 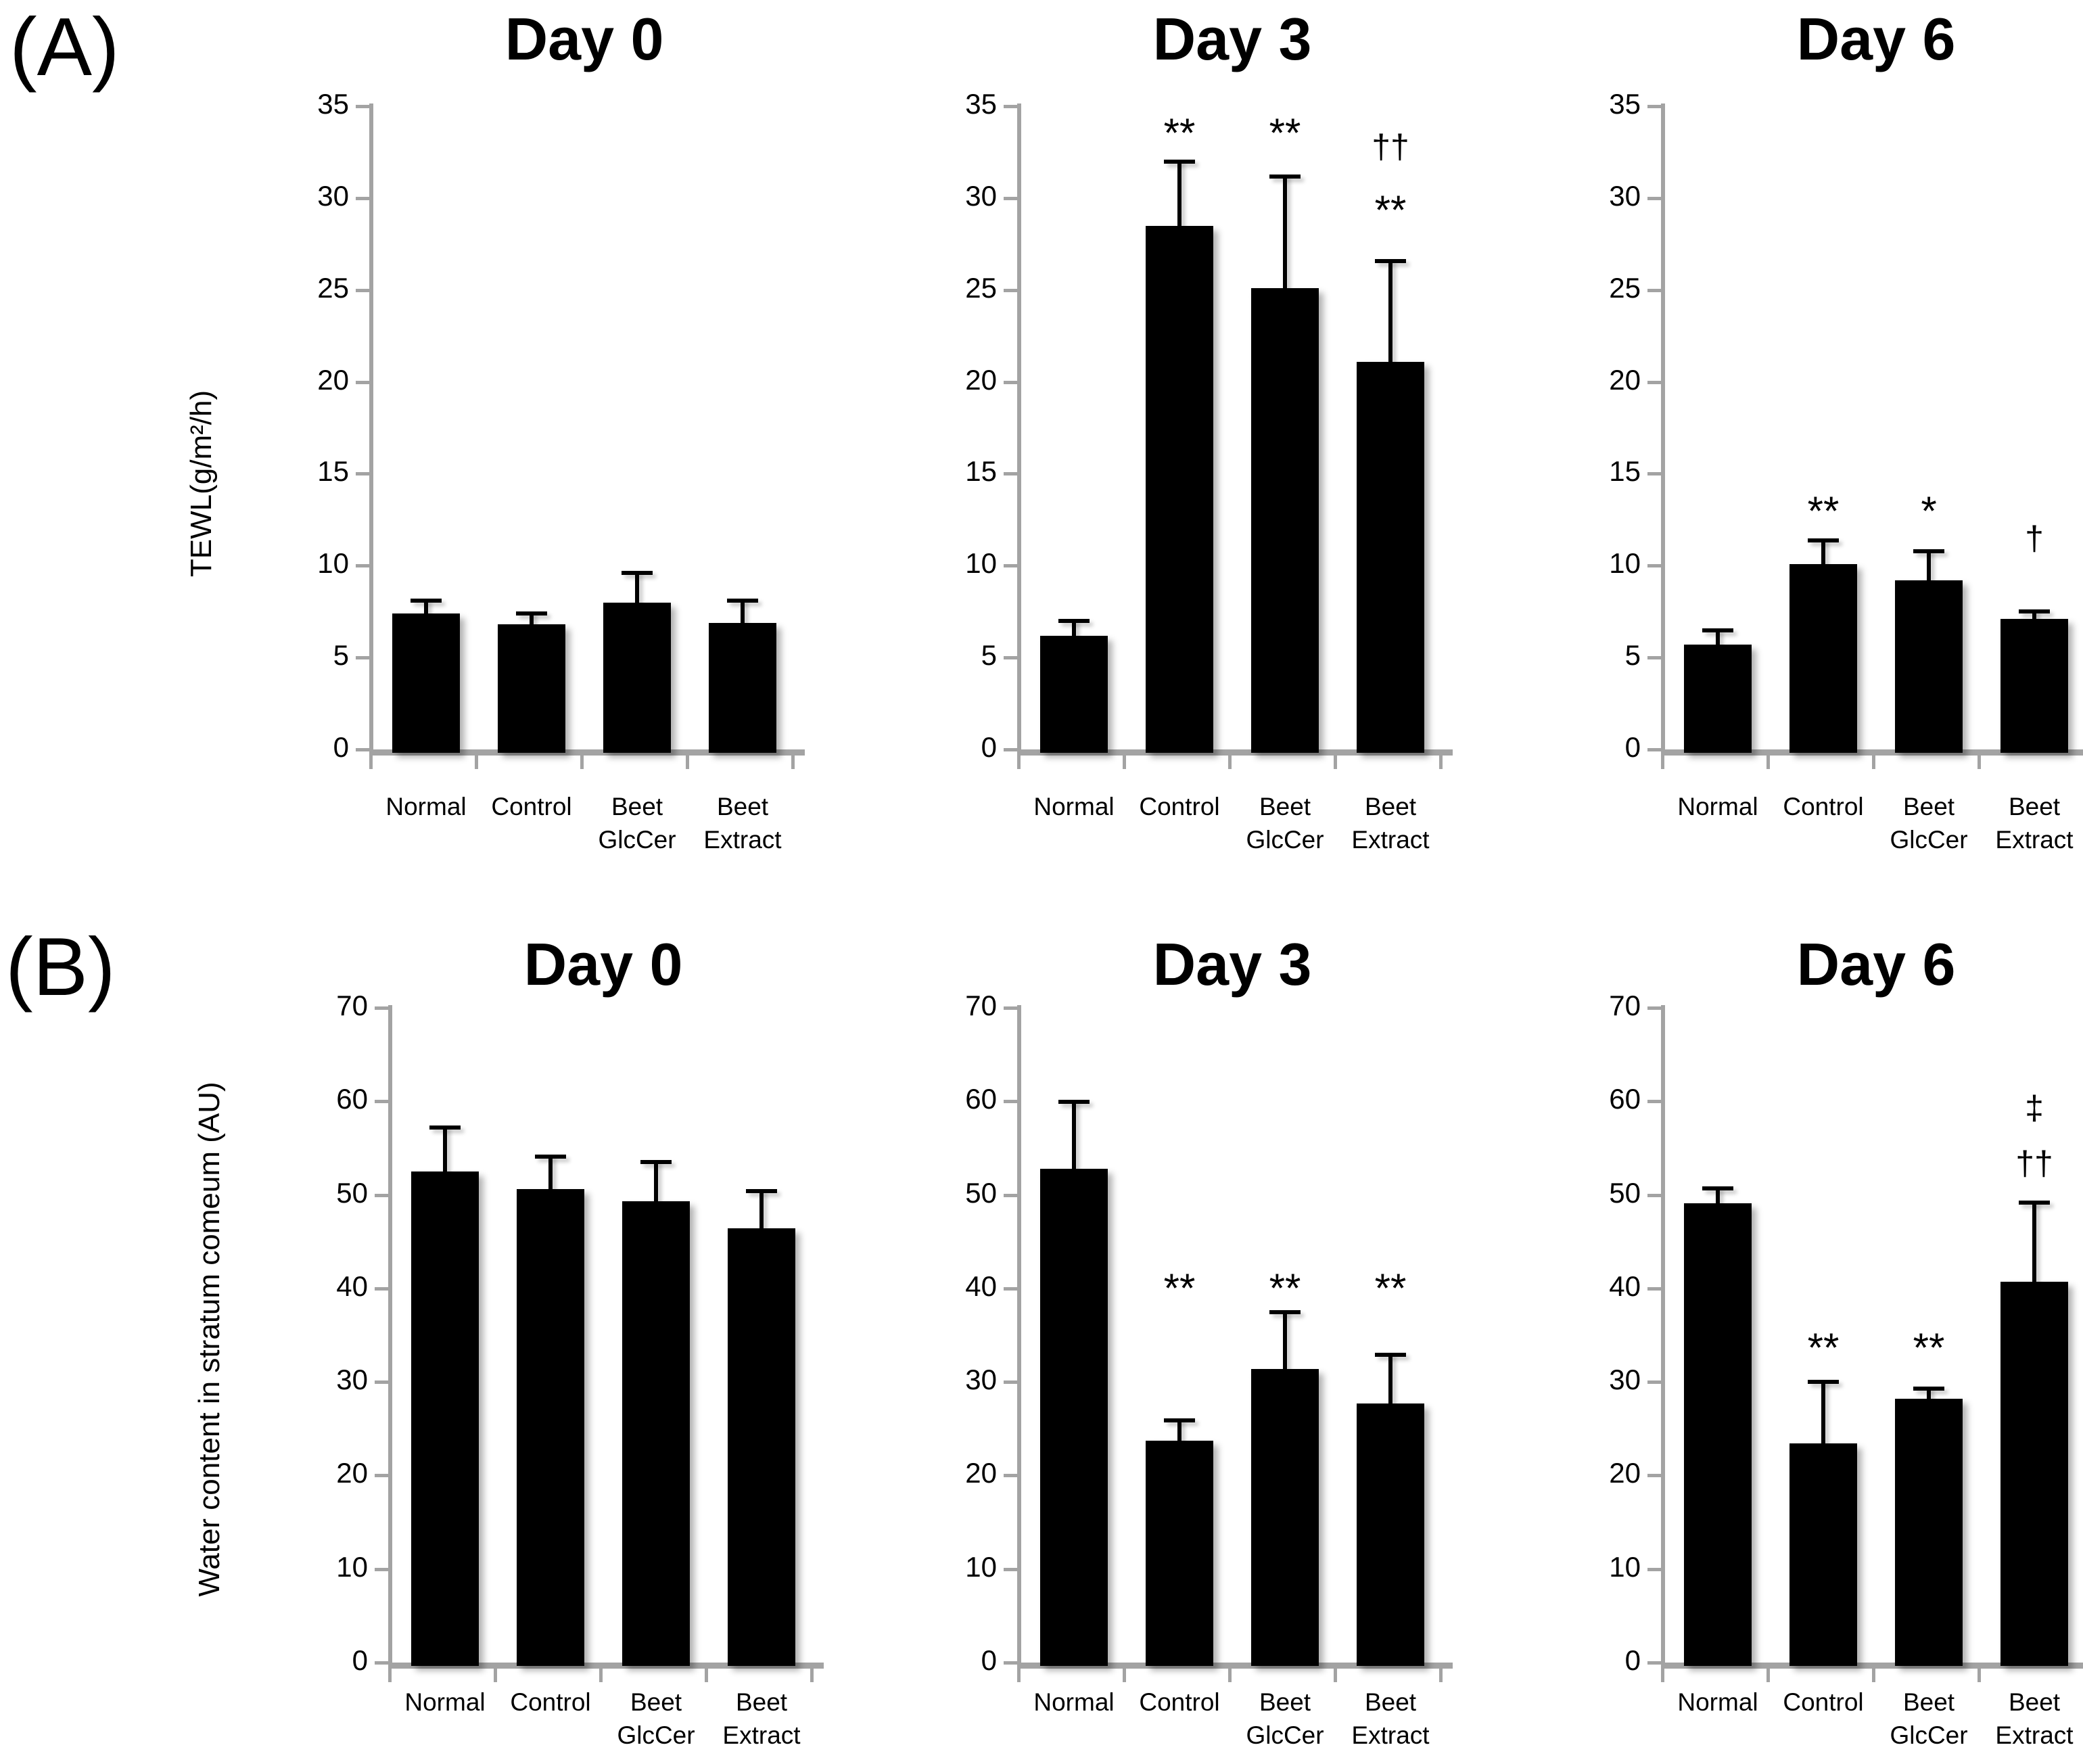 What do you see at coordinates (981, 104) in the screenshot?
I see `y-tick-label: 35` at bounding box center [981, 104].